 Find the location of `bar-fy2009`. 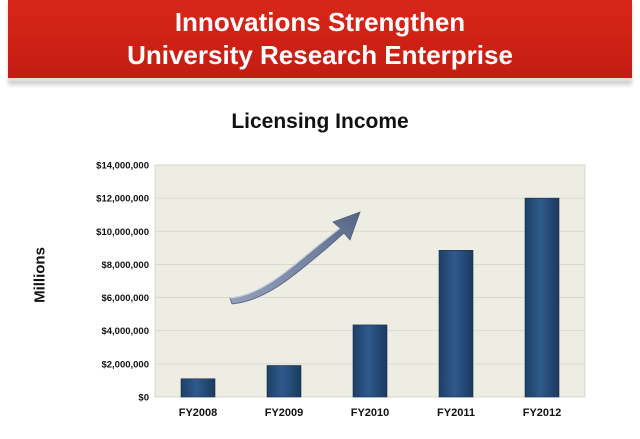

bar-fy2009 is located at coordinates (284, 381).